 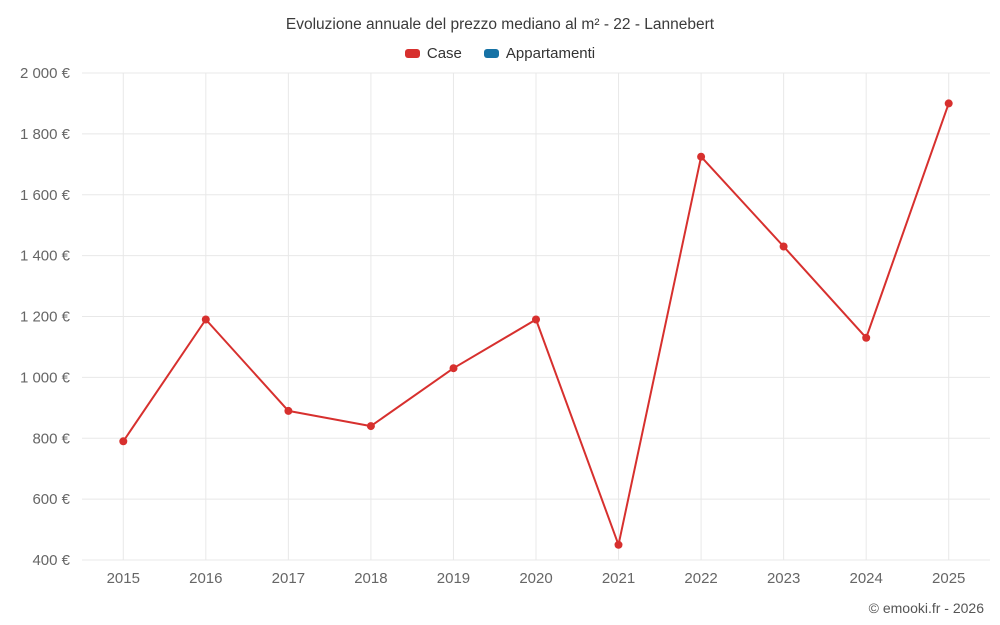 I want to click on legend-item-case: Case, so click(x=433, y=53).